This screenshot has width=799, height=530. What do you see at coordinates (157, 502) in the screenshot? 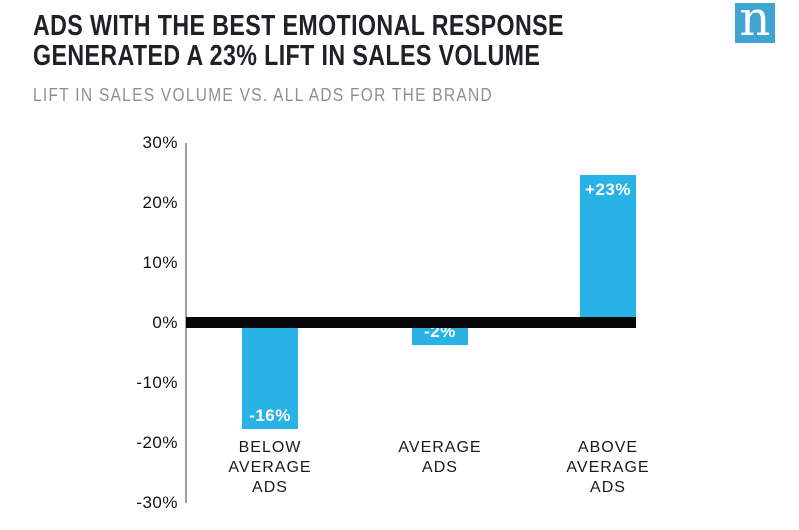
I see `y-axis-tick-label: -30%` at bounding box center [157, 502].